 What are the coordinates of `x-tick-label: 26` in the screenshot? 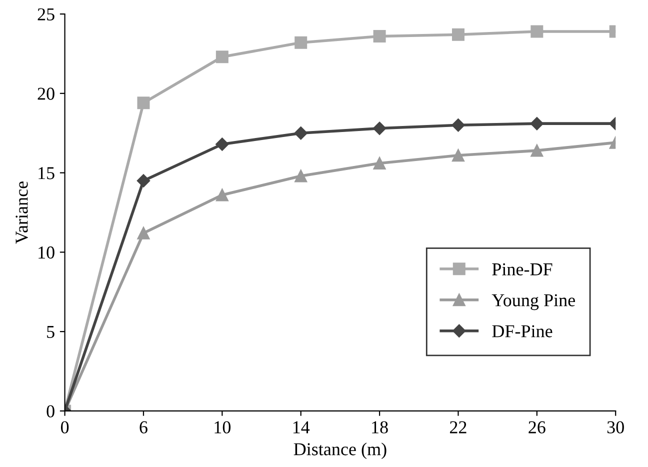 It's located at (537, 427).